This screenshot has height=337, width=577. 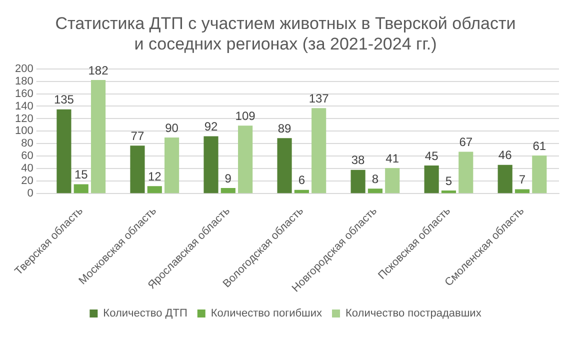 What do you see at coordinates (172, 127) in the screenshot?
I see `data-label: 90` at bounding box center [172, 127].